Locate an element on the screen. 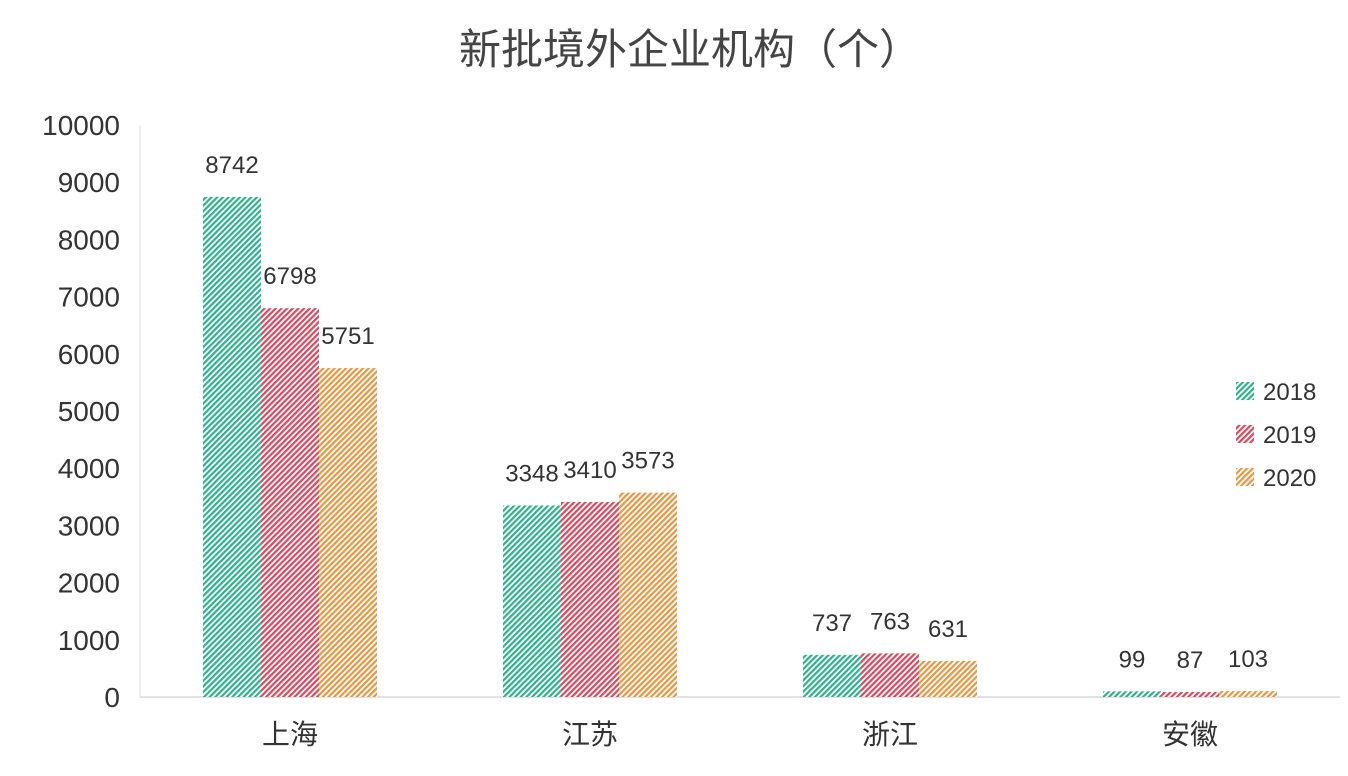 The height and width of the screenshot is (776, 1348). x-axis: 上海 江苏 浙江 安徽 is located at coordinates (740, 723).